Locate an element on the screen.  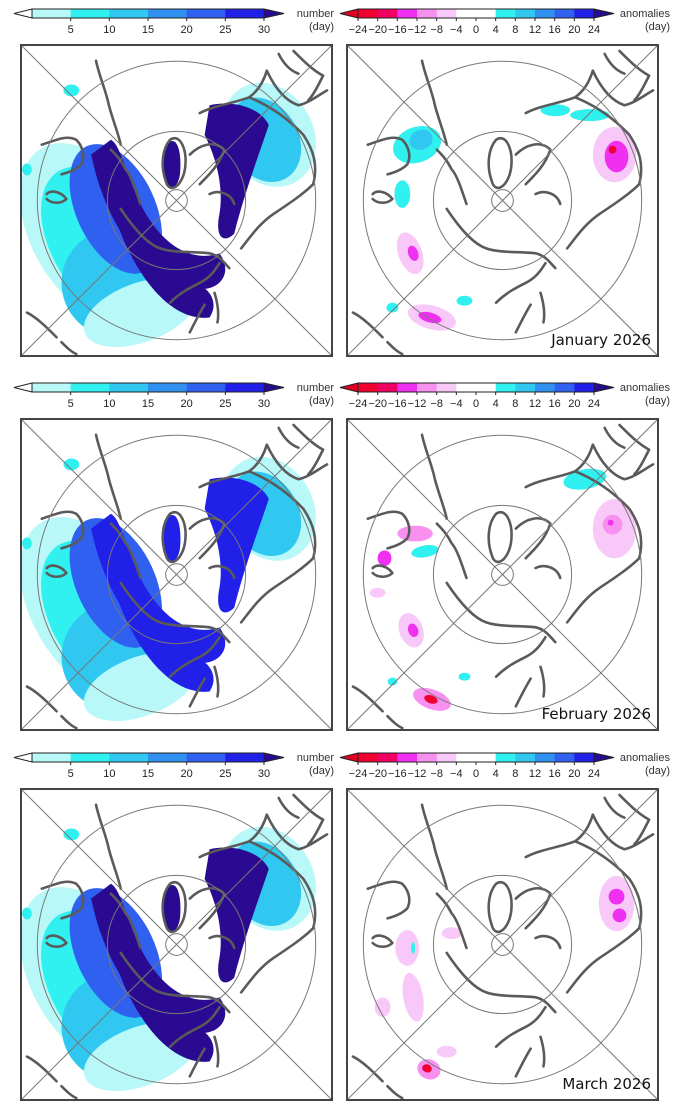
colorbar-tick-label: −8 is located at coordinates (436, 404).